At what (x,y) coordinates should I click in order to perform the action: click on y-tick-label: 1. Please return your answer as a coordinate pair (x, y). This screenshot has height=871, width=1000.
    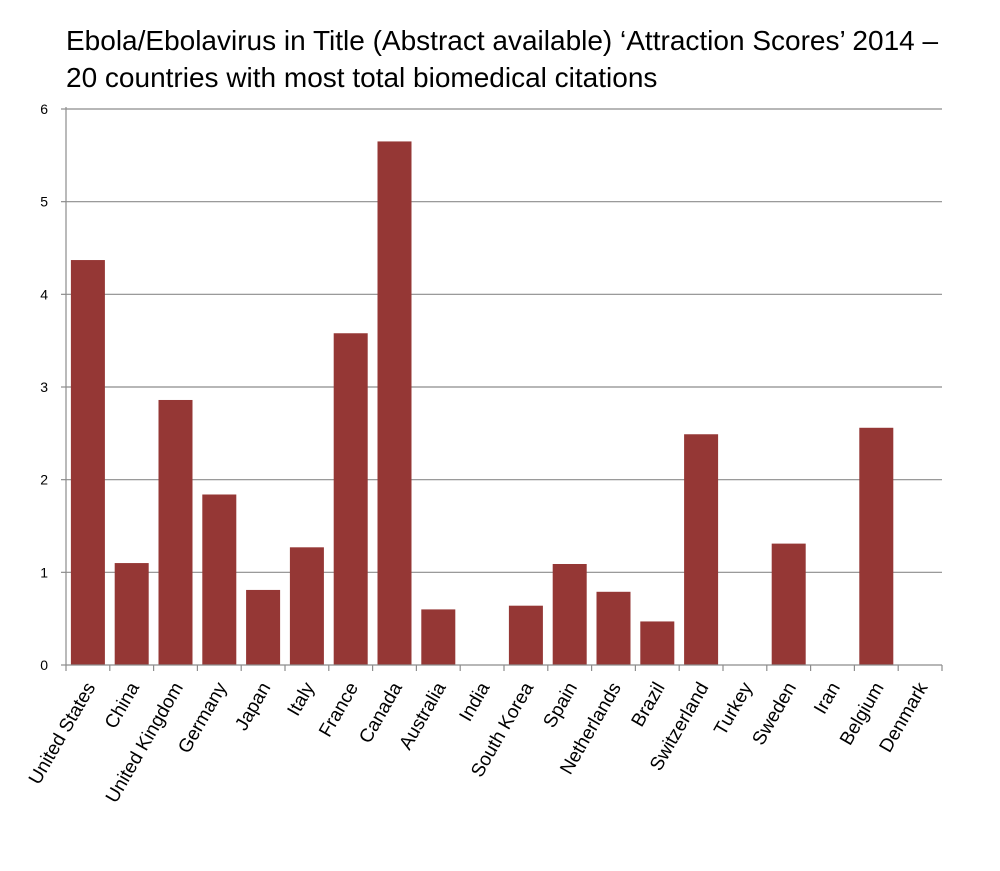
    Looking at the image, I should click on (44, 572).